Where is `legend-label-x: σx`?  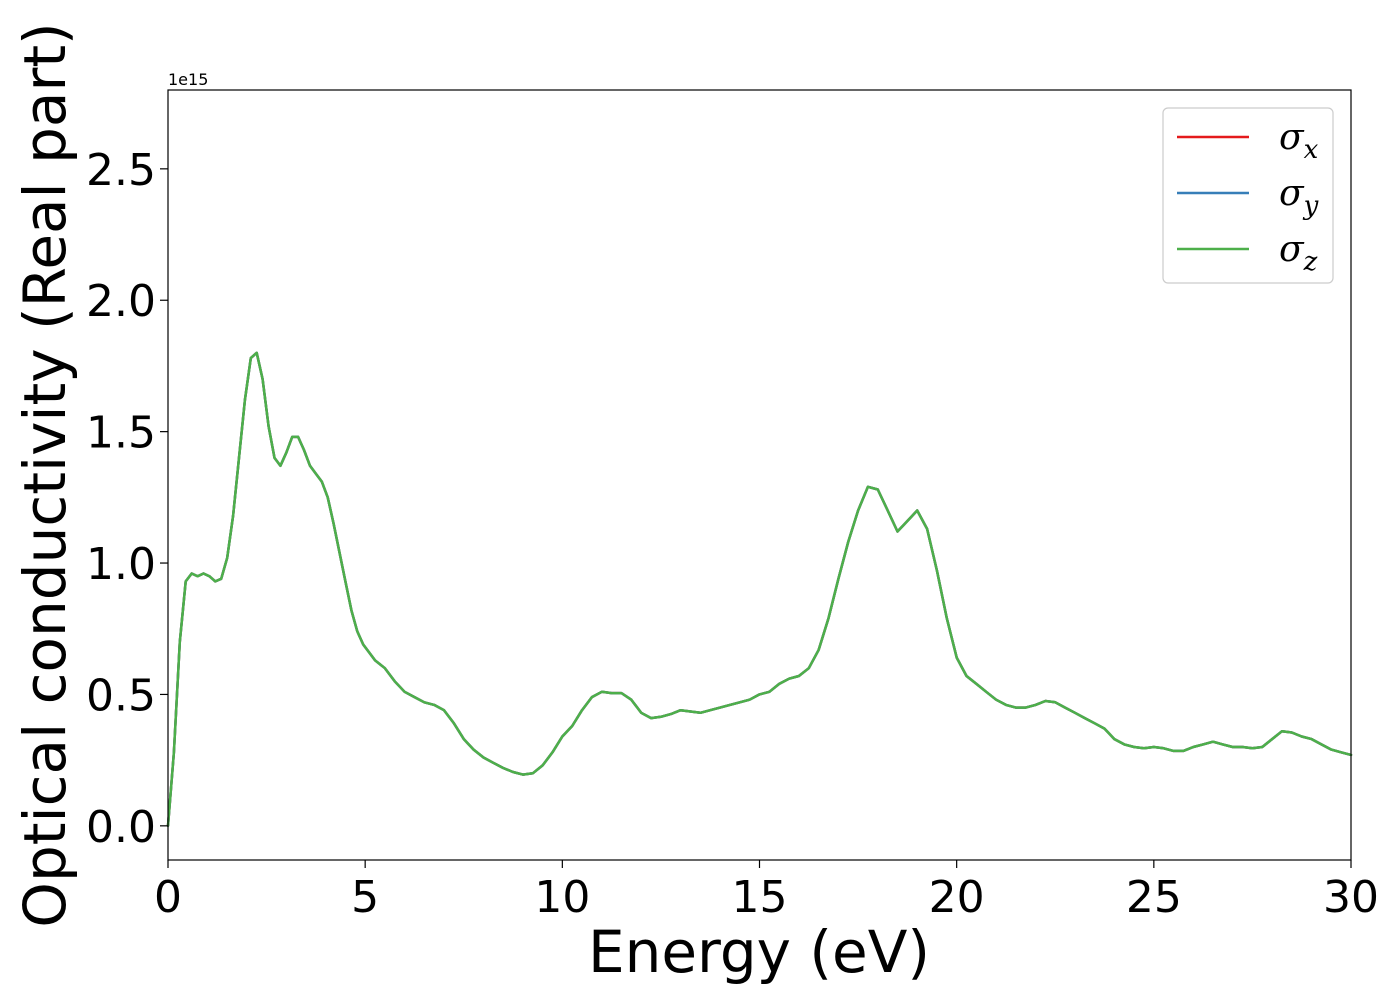 legend-label-x: σx is located at coordinates (1299, 141).